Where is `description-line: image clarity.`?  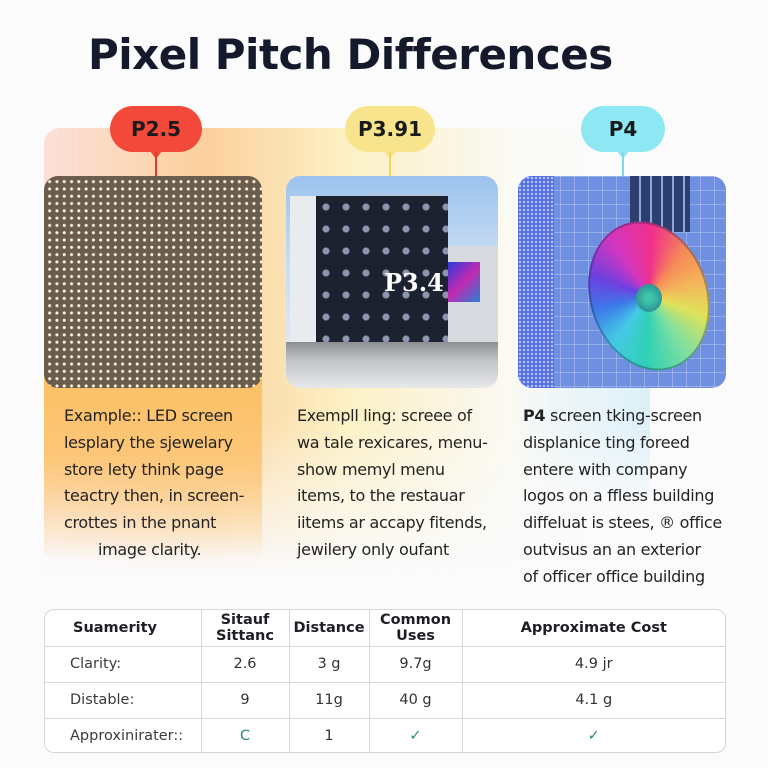
description-line: image clarity. is located at coordinates (150, 549).